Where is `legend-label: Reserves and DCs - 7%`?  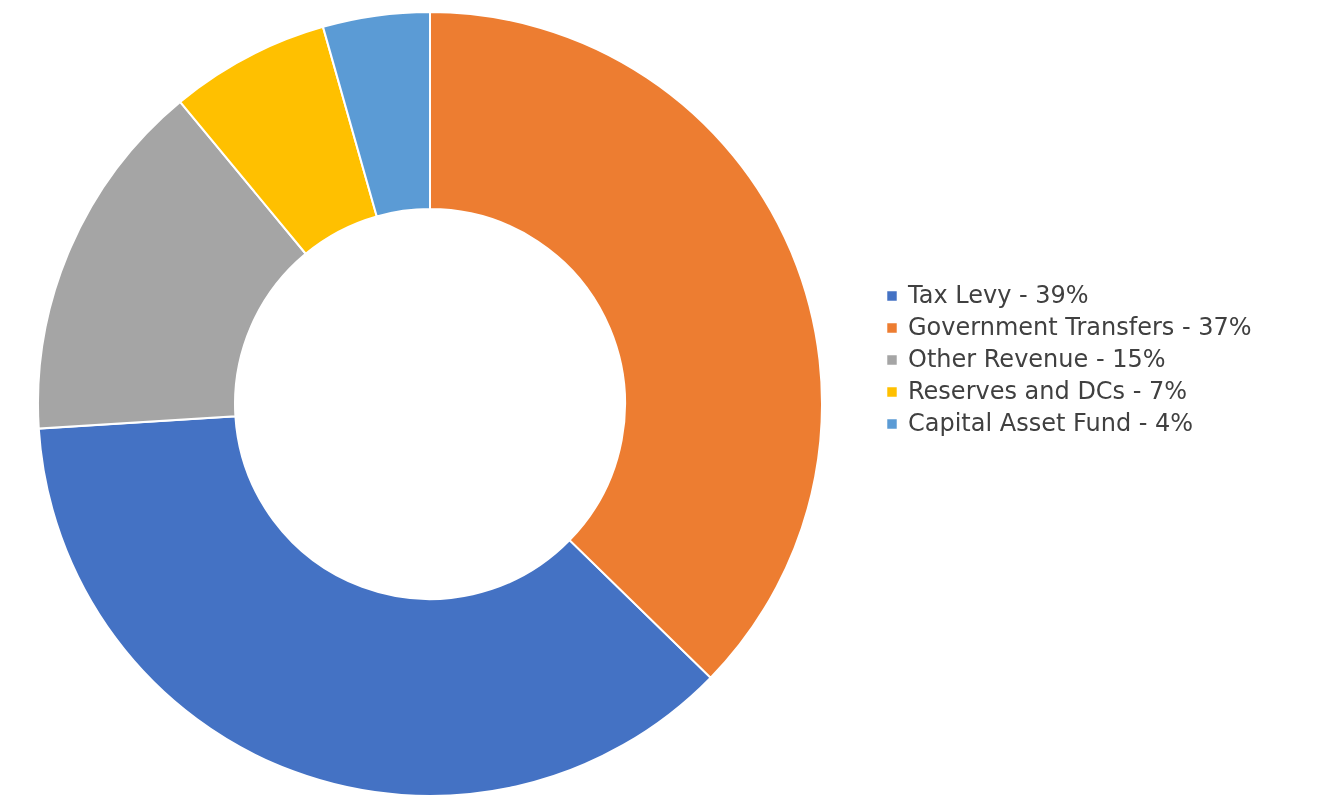 legend-label: Reserves and DCs - 7% is located at coordinates (1048, 391).